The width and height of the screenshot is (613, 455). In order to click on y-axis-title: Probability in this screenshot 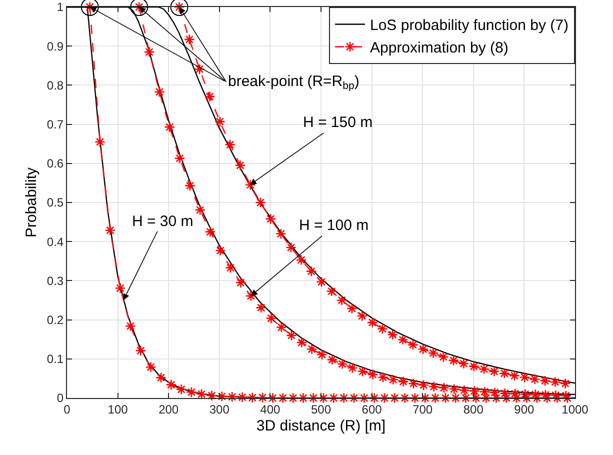, I will do `click(31, 202)`.